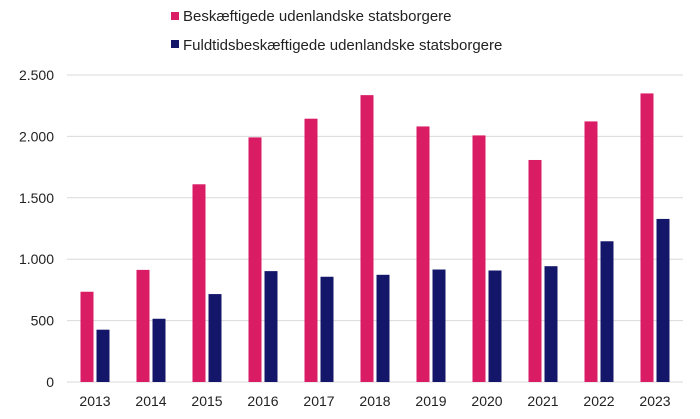 This screenshot has width=700, height=419. What do you see at coordinates (598, 401) in the screenshot?
I see `x-tick-label: 2022` at bounding box center [598, 401].